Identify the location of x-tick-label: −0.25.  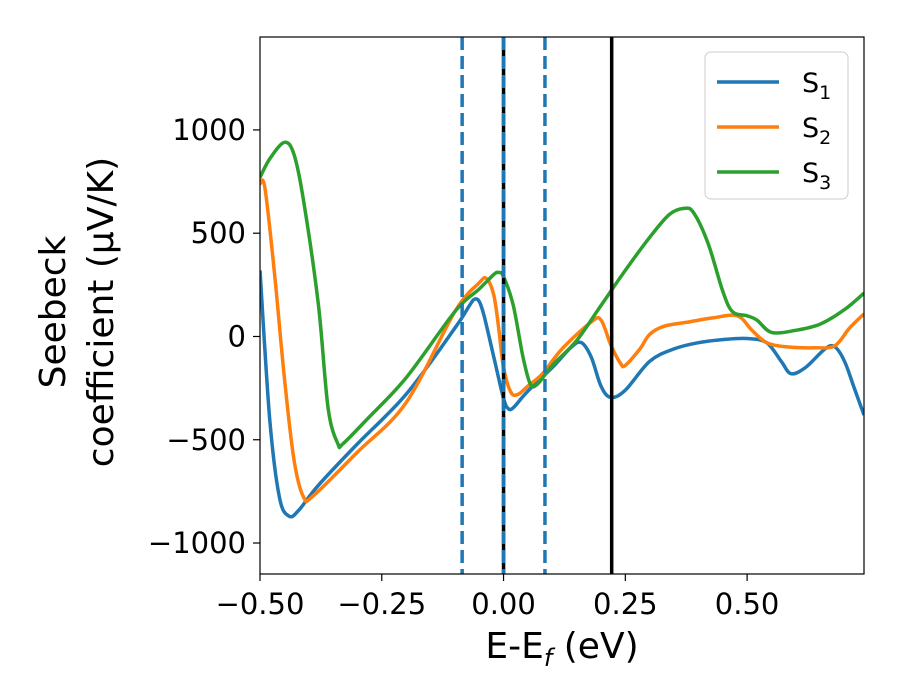
(381, 604).